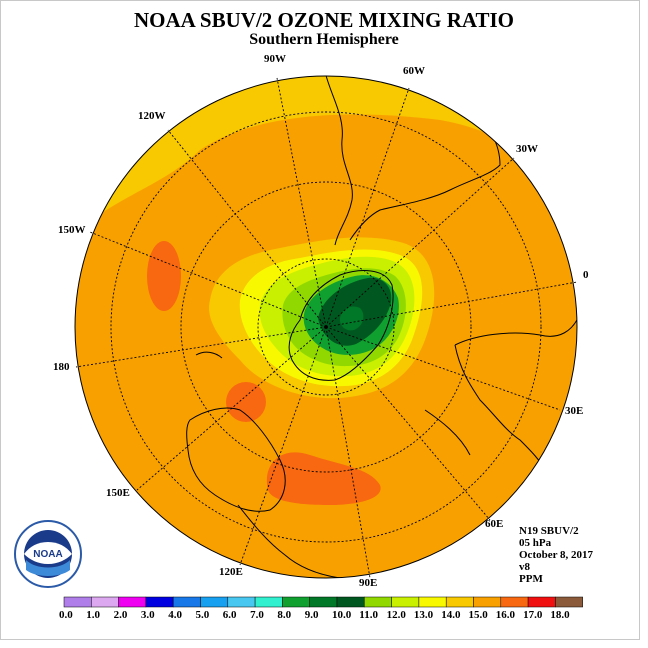 The width and height of the screenshot is (648, 648). I want to click on colorbar-tick-label: 1.0, so click(93, 615).